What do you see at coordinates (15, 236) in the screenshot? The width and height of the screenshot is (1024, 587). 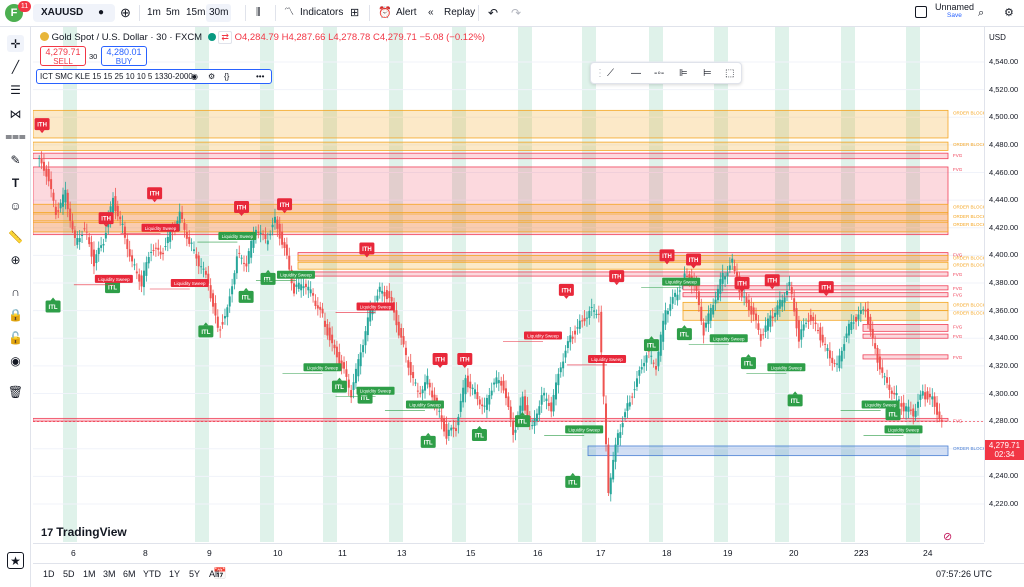 I see `ruler-icon: 📏` at bounding box center [15, 236].